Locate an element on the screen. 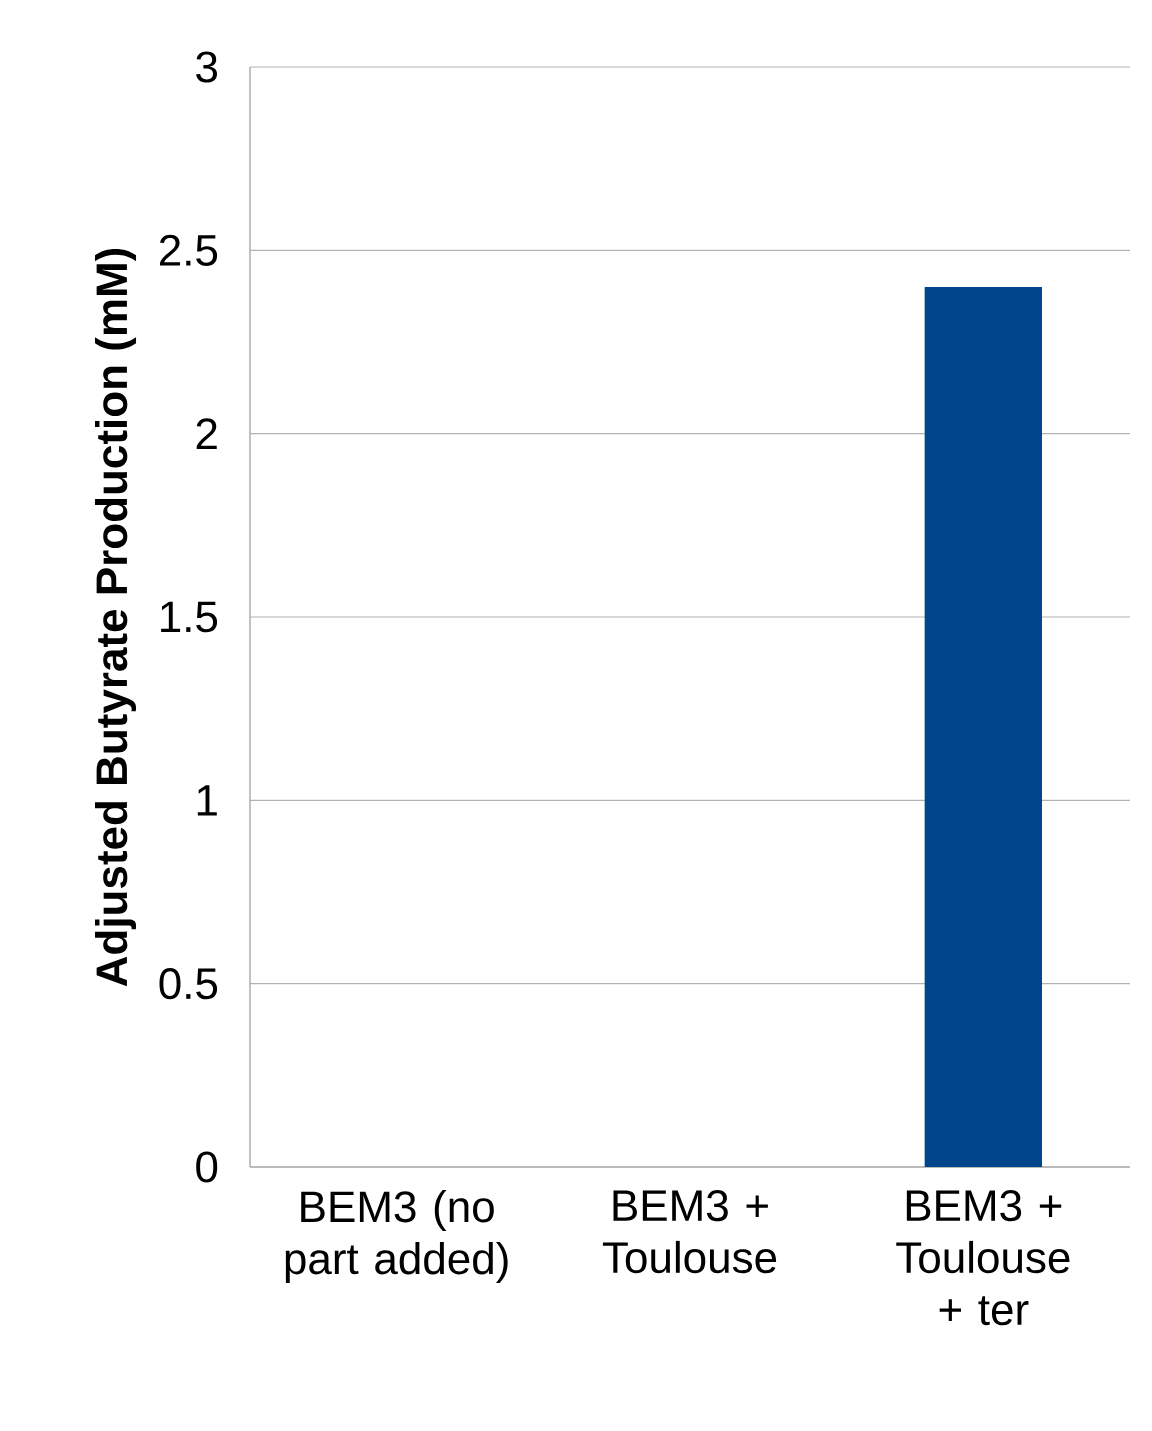  y-axis-title: Adjusted Butyrate Production (mM) is located at coordinates (116, 617).